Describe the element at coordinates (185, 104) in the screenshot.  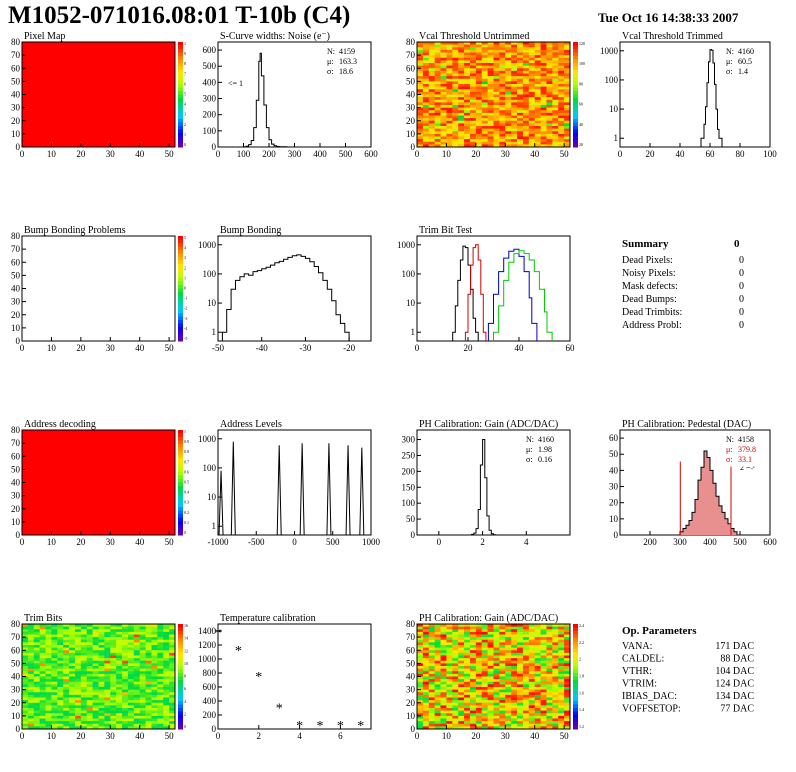
I see `palette-label: 4` at that location.